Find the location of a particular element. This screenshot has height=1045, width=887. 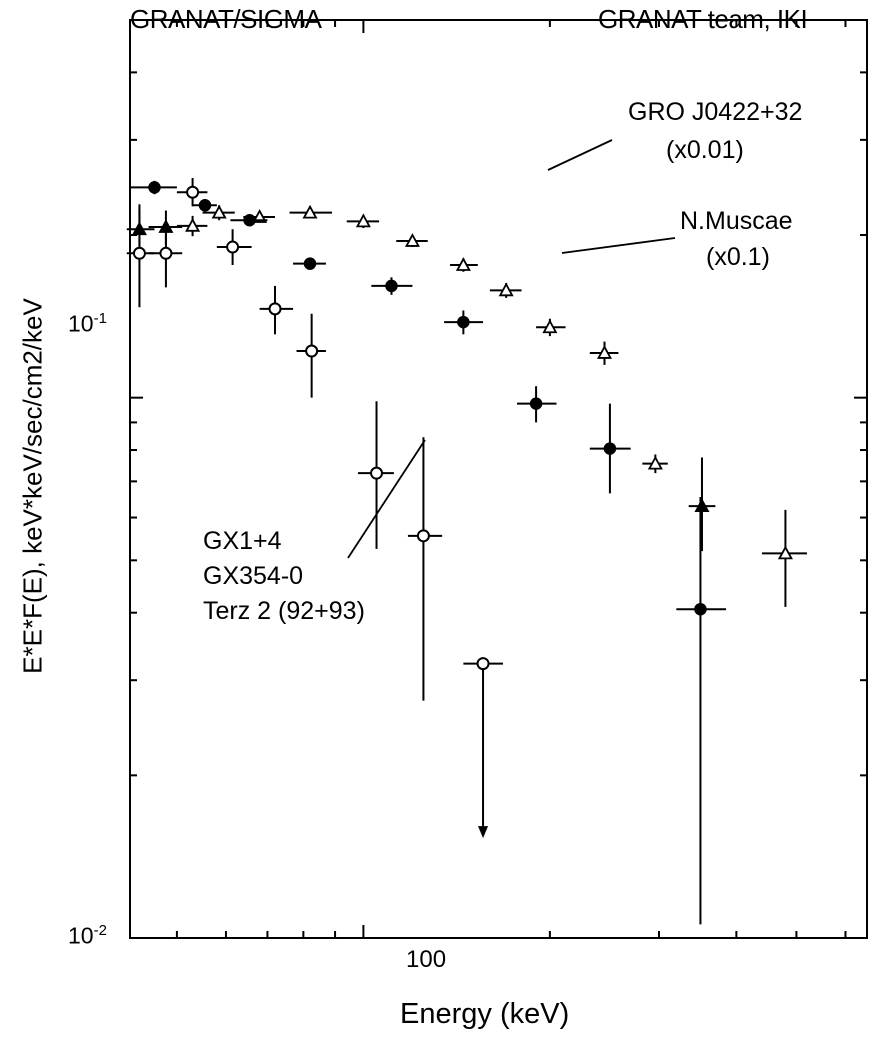

label-gro-scale: (x0.01) is located at coordinates (705, 150).